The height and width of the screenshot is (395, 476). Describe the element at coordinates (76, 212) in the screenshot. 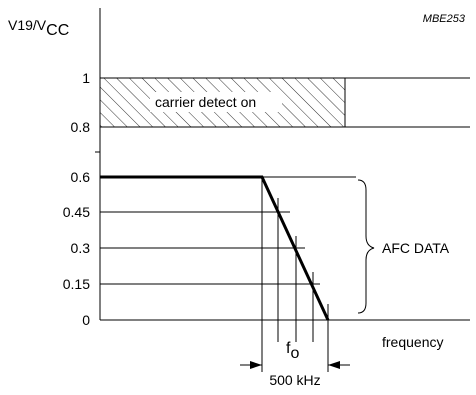

I see `y-tick-label: 0.45` at that location.